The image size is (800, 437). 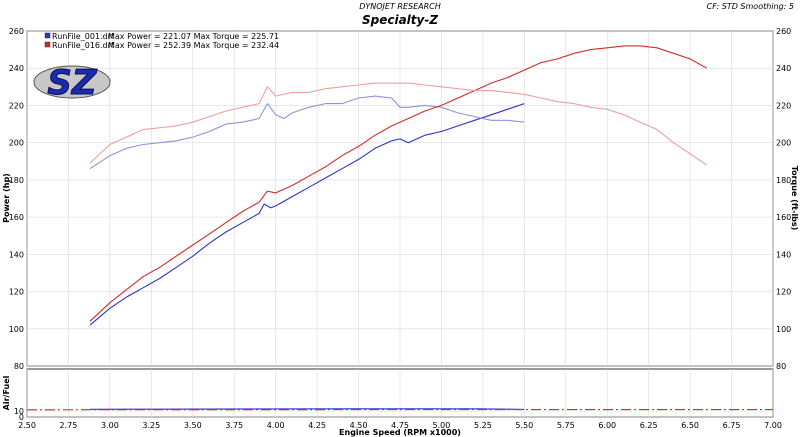 I want to click on sz-logo: SZ, so click(x=72, y=83).